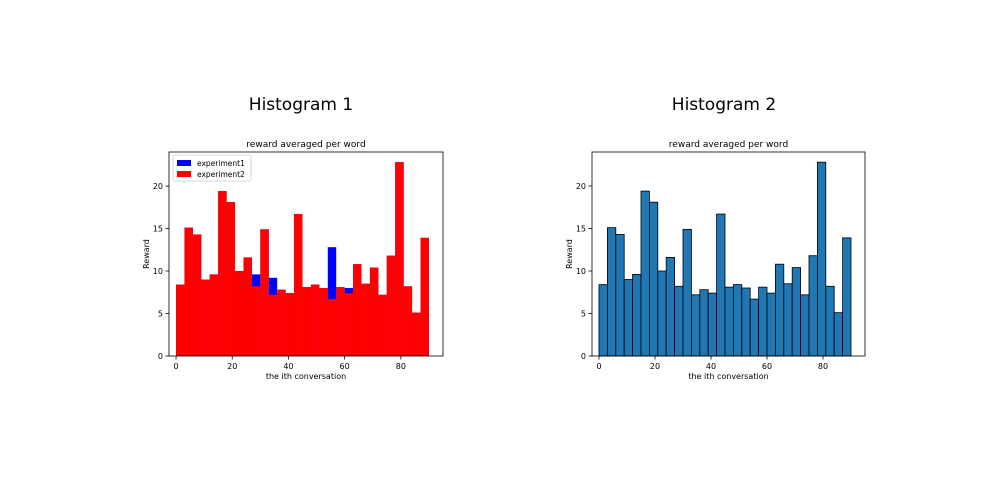 The height and width of the screenshot is (500, 1000). What do you see at coordinates (724, 105) in the screenshot?
I see `histogram-2-heading: Histogram 2` at bounding box center [724, 105].